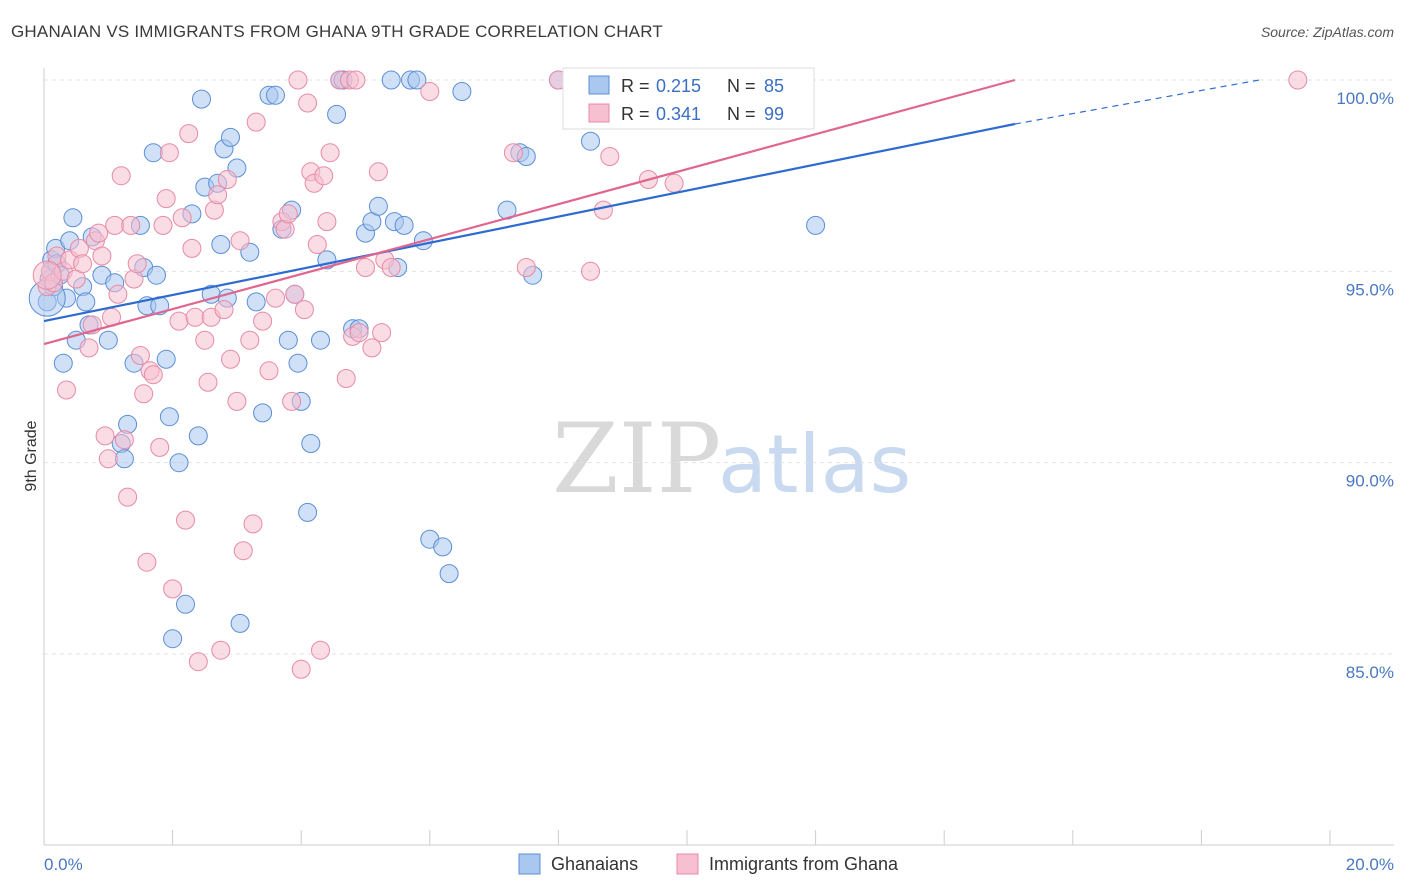 The height and width of the screenshot is (892, 1406). What do you see at coordinates (804, 864) in the screenshot?
I see `bottom-legend-pink-label: Immigrants from Ghana` at bounding box center [804, 864].